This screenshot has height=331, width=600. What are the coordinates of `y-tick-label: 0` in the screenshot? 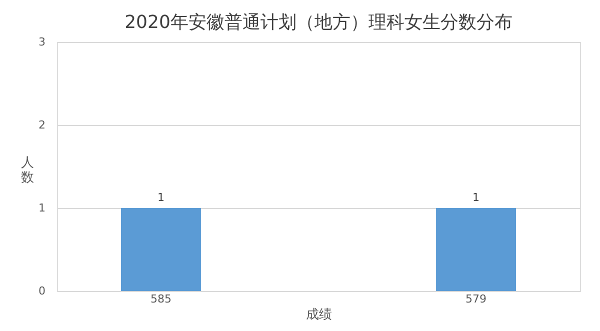 It's located at (42, 291).